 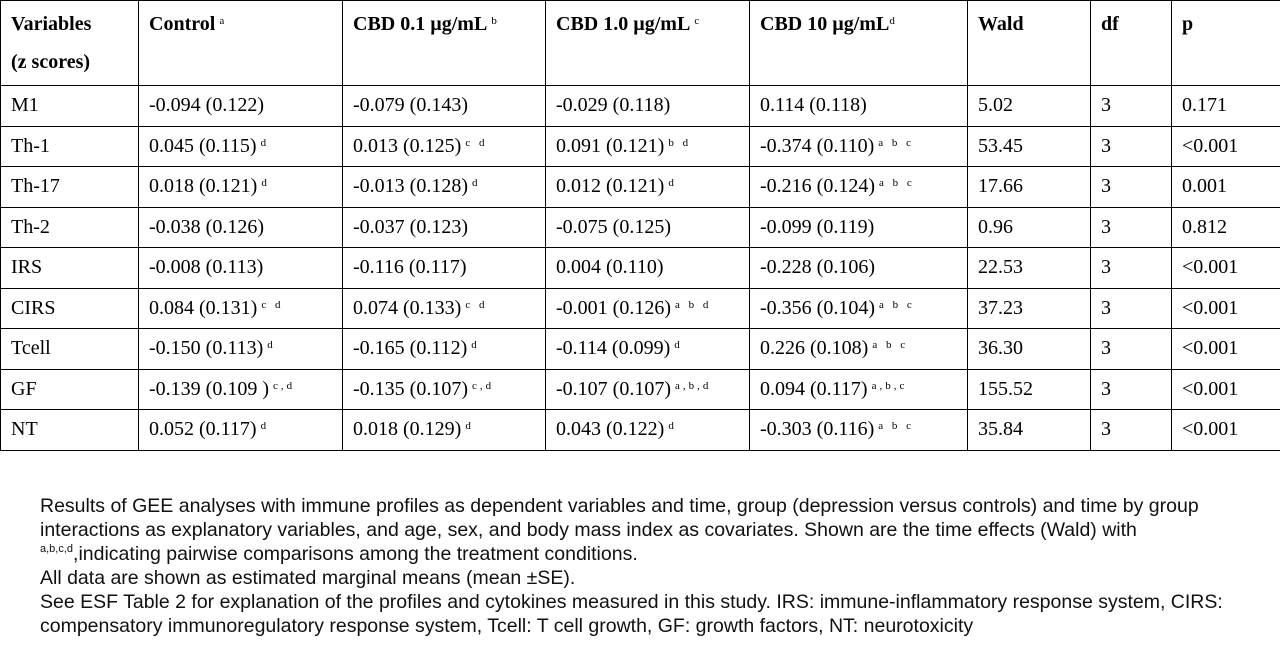 I want to click on cell-cbd1: 0.091 (0.121) b d, so click(x=647, y=146).